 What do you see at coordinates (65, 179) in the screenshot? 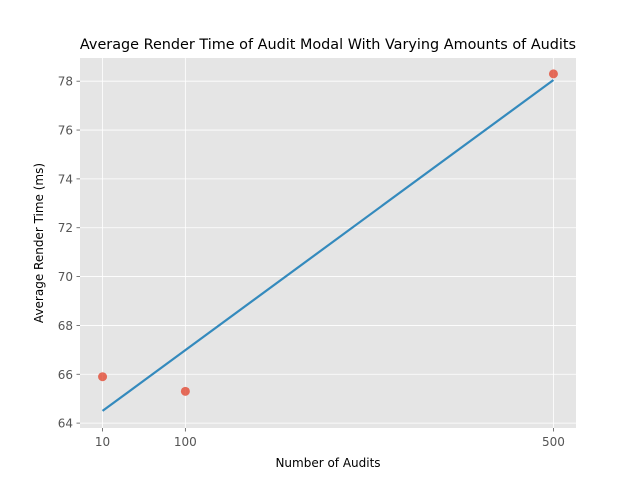
I see `y-tick-label: 74` at bounding box center [65, 179].